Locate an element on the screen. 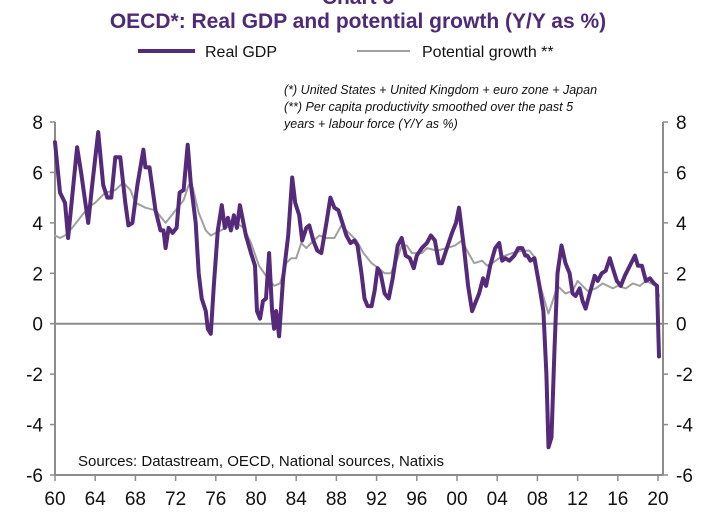 The image size is (716, 526). legend: Real GDP Potential growth ** is located at coordinates (346, 52).